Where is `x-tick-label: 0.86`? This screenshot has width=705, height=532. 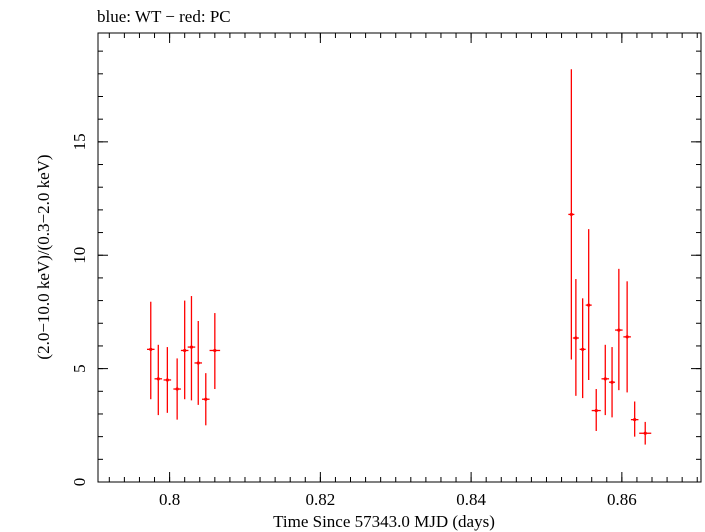
x-tick-label: 0.86 is located at coordinates (622, 499).